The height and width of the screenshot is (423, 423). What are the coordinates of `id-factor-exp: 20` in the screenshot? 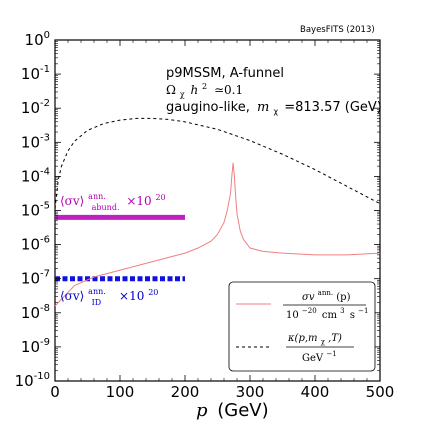 It's located at (153, 292).